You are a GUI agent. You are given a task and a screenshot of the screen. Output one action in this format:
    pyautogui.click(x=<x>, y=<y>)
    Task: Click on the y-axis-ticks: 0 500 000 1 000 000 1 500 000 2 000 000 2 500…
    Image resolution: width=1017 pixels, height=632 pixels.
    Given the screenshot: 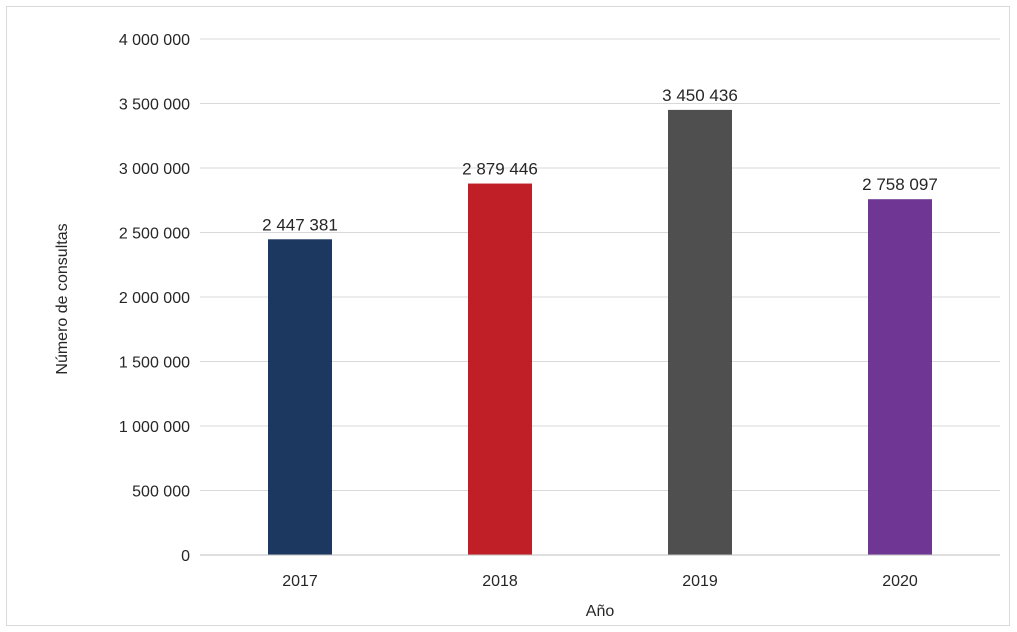 What is the action you would take?
    pyautogui.click(x=154, y=298)
    